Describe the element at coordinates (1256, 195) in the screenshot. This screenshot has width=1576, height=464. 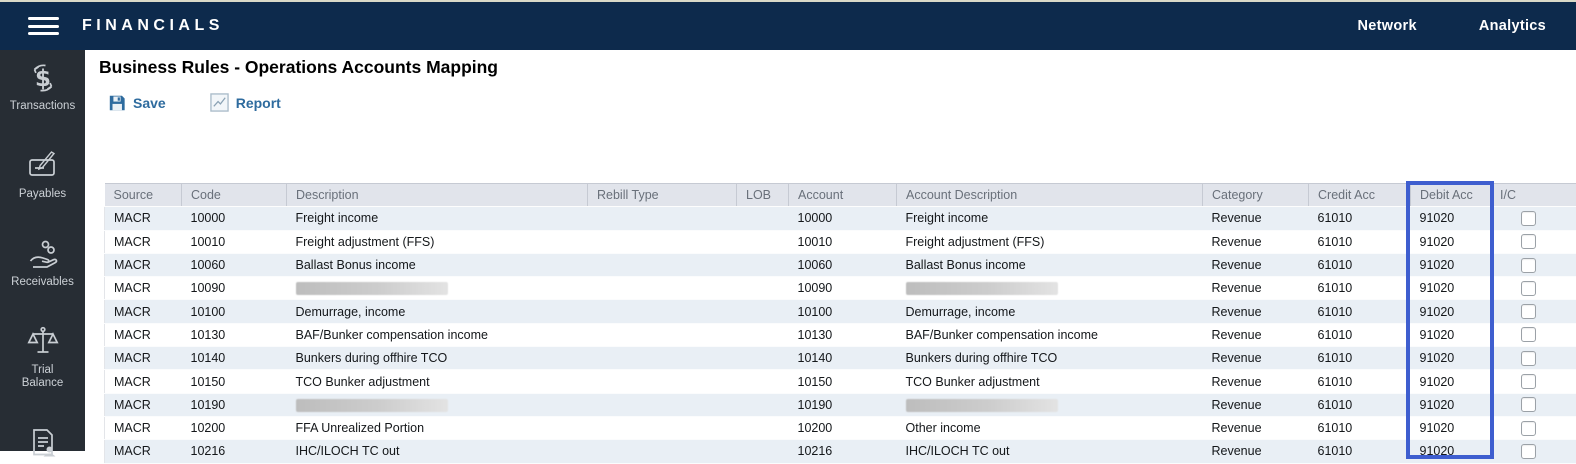
I see `column-header-category: Category` at that location.